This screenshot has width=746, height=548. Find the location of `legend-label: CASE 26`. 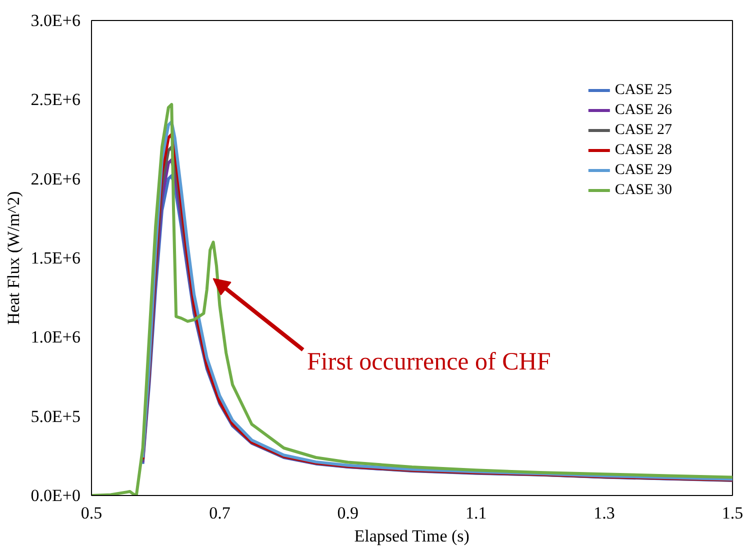

legend-label: CASE 26 is located at coordinates (643, 110).